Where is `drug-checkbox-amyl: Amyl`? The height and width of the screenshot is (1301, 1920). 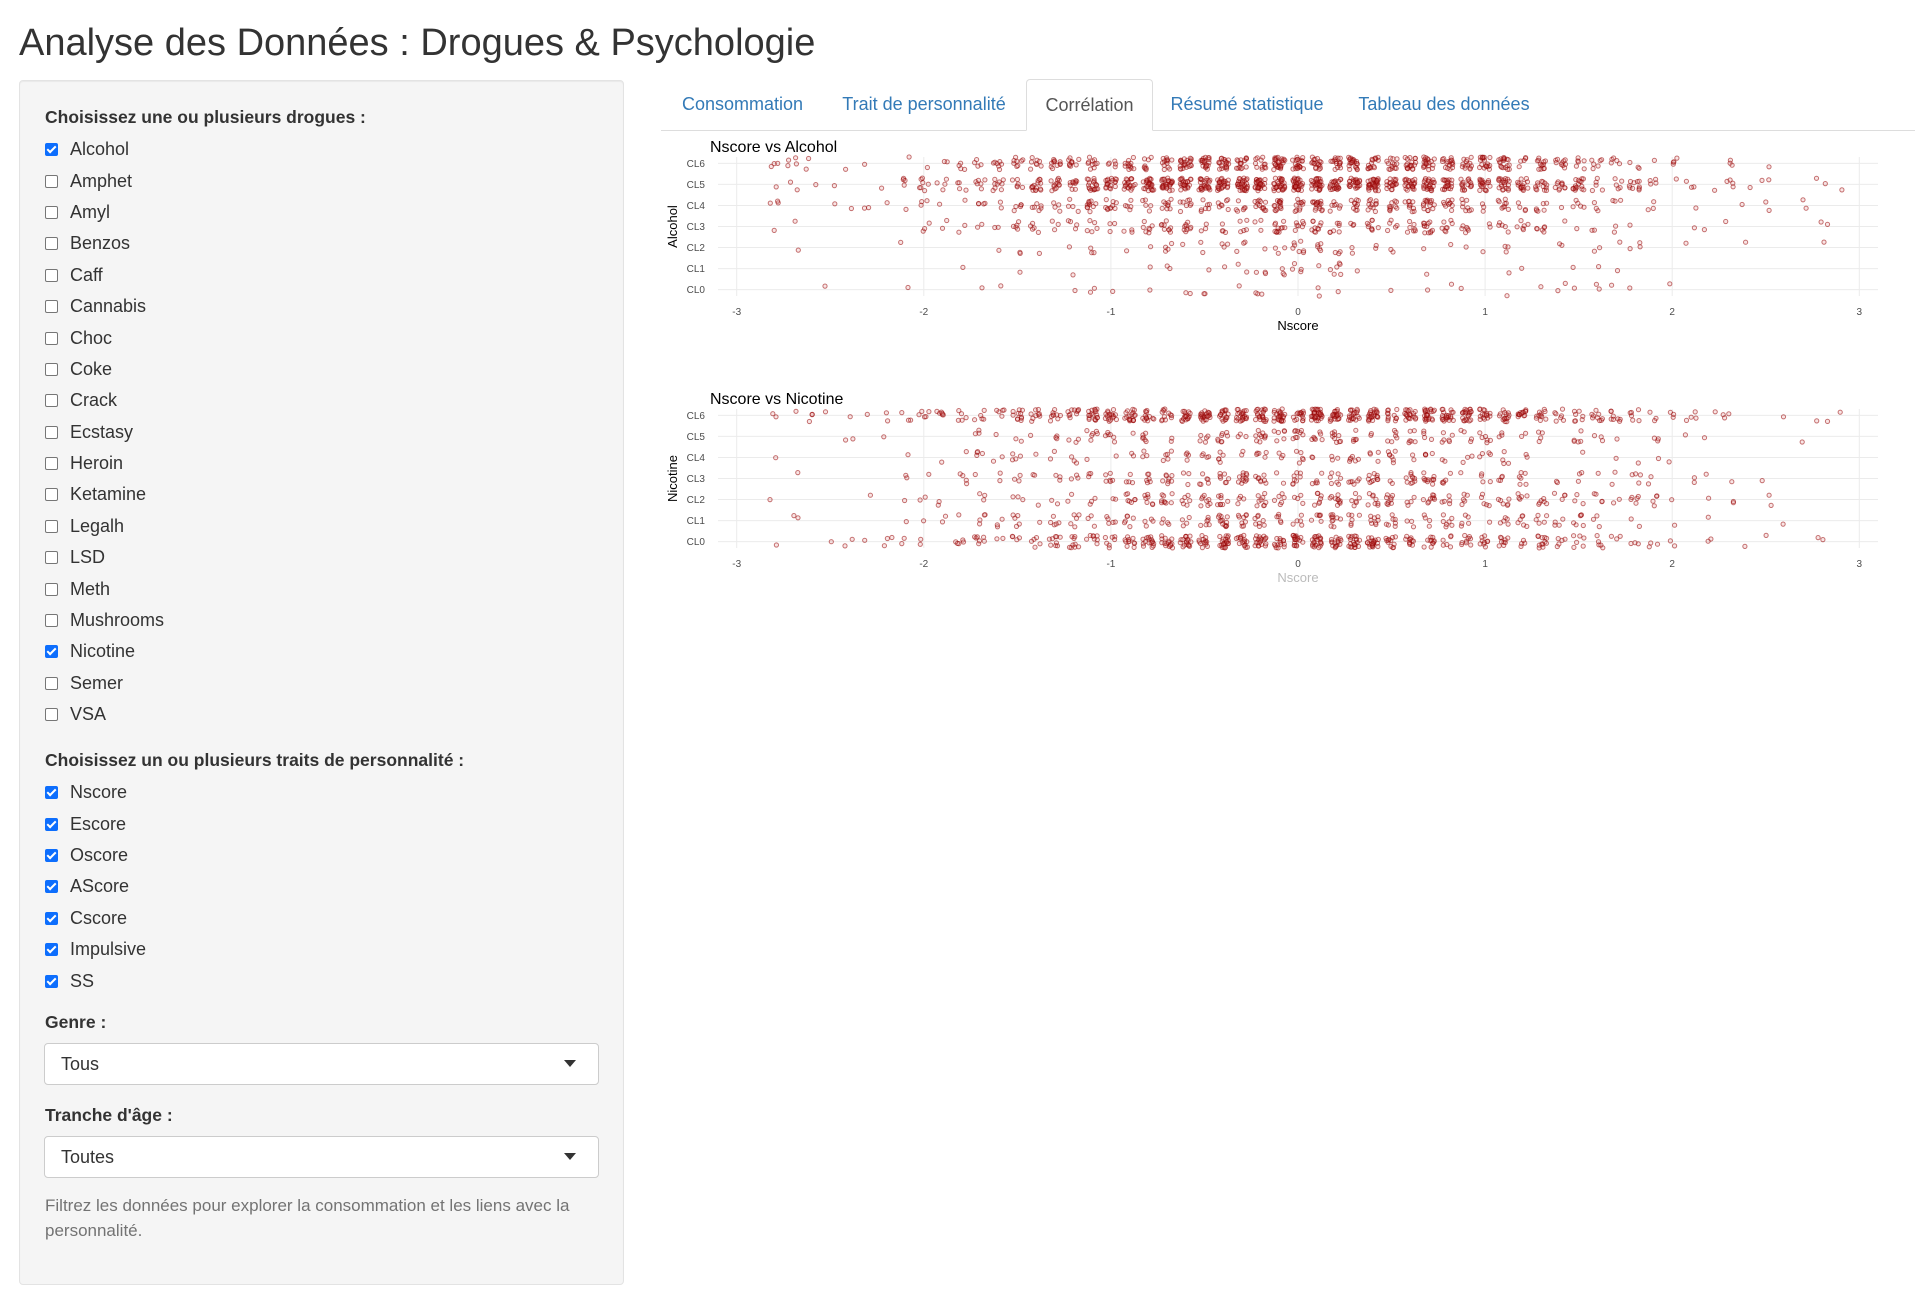
drug-checkbox-amyl: Amyl is located at coordinates (104, 212).